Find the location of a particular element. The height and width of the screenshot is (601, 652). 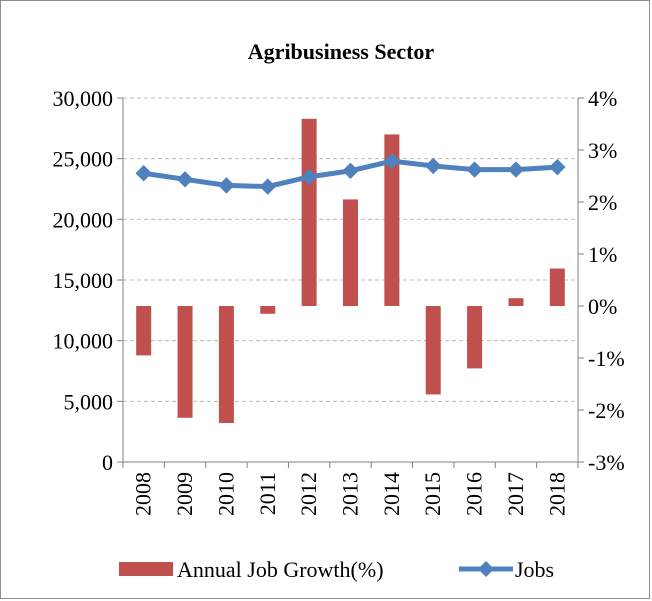

x-axis-tick-label: 2017 is located at coordinates (515, 494).